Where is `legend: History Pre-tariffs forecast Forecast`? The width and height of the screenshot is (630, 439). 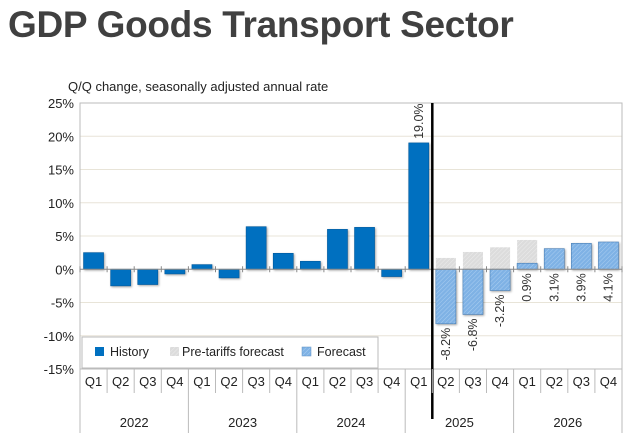 legend: History Pre-tariffs forecast Forecast is located at coordinates (230, 352).